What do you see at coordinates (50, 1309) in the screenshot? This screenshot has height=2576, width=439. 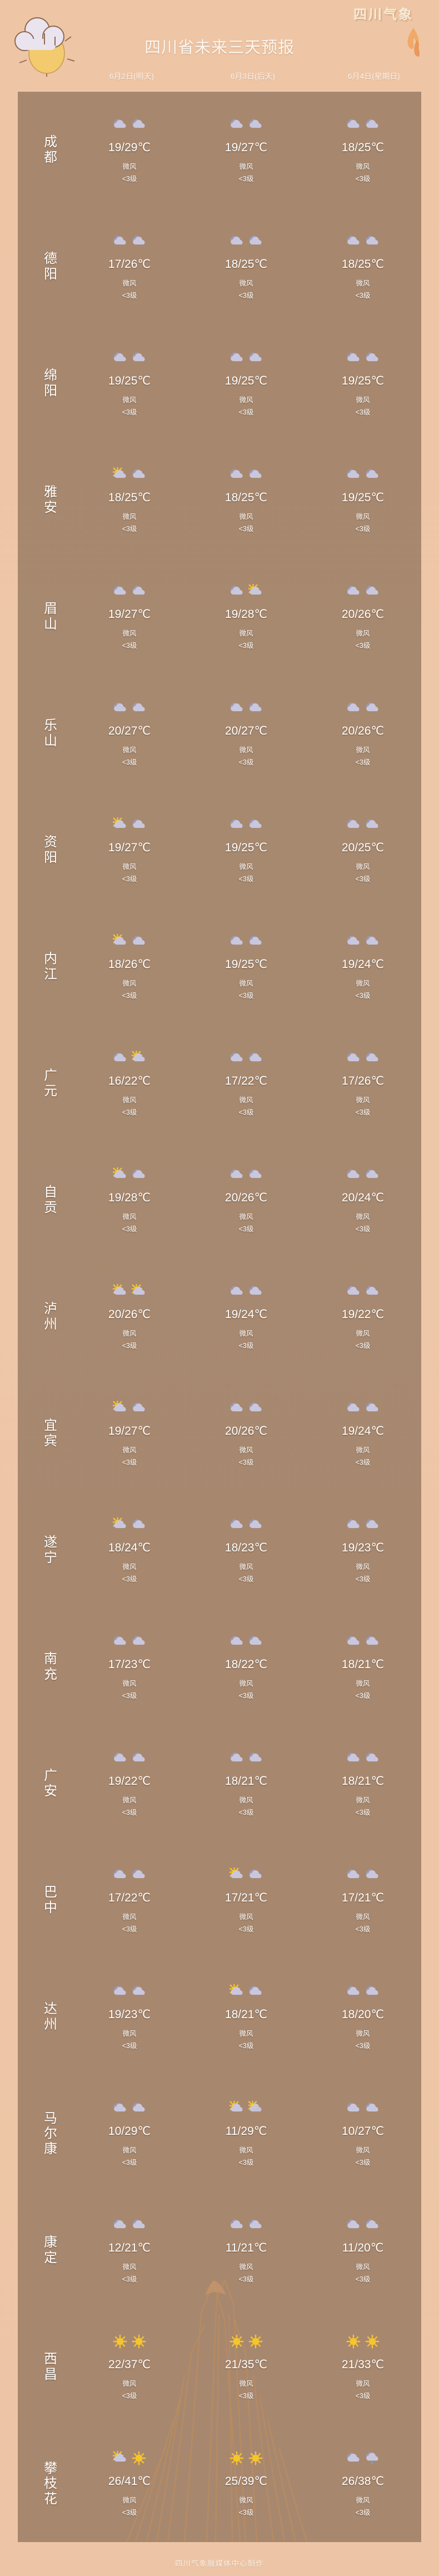 I see `city-name-char: 泸` at bounding box center [50, 1309].